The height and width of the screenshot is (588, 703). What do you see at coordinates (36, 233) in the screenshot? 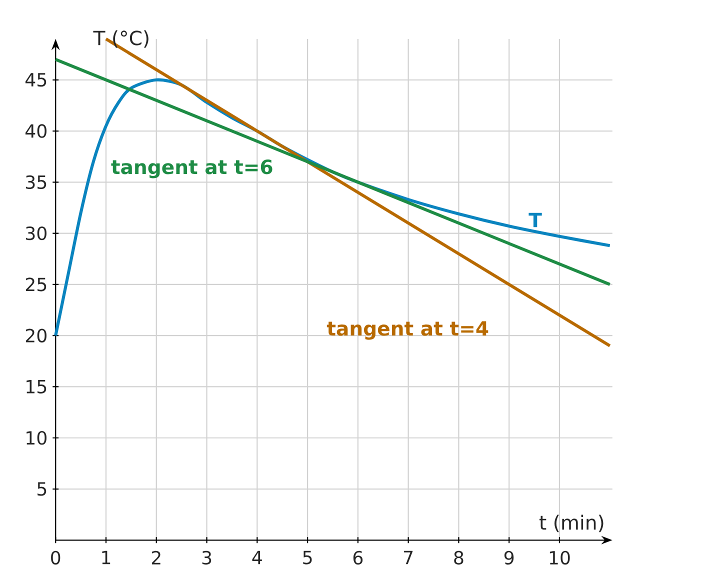
I see `y-tick-label: 30` at bounding box center [36, 233].